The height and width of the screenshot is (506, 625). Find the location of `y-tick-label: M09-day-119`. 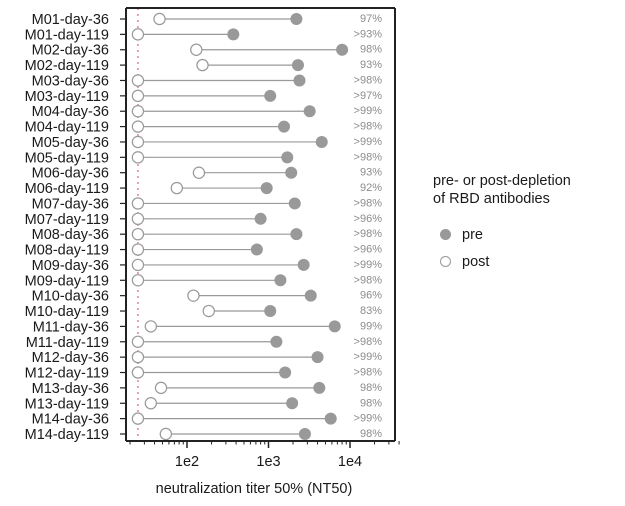

y-tick-label: M09-day-119 is located at coordinates (67, 281).